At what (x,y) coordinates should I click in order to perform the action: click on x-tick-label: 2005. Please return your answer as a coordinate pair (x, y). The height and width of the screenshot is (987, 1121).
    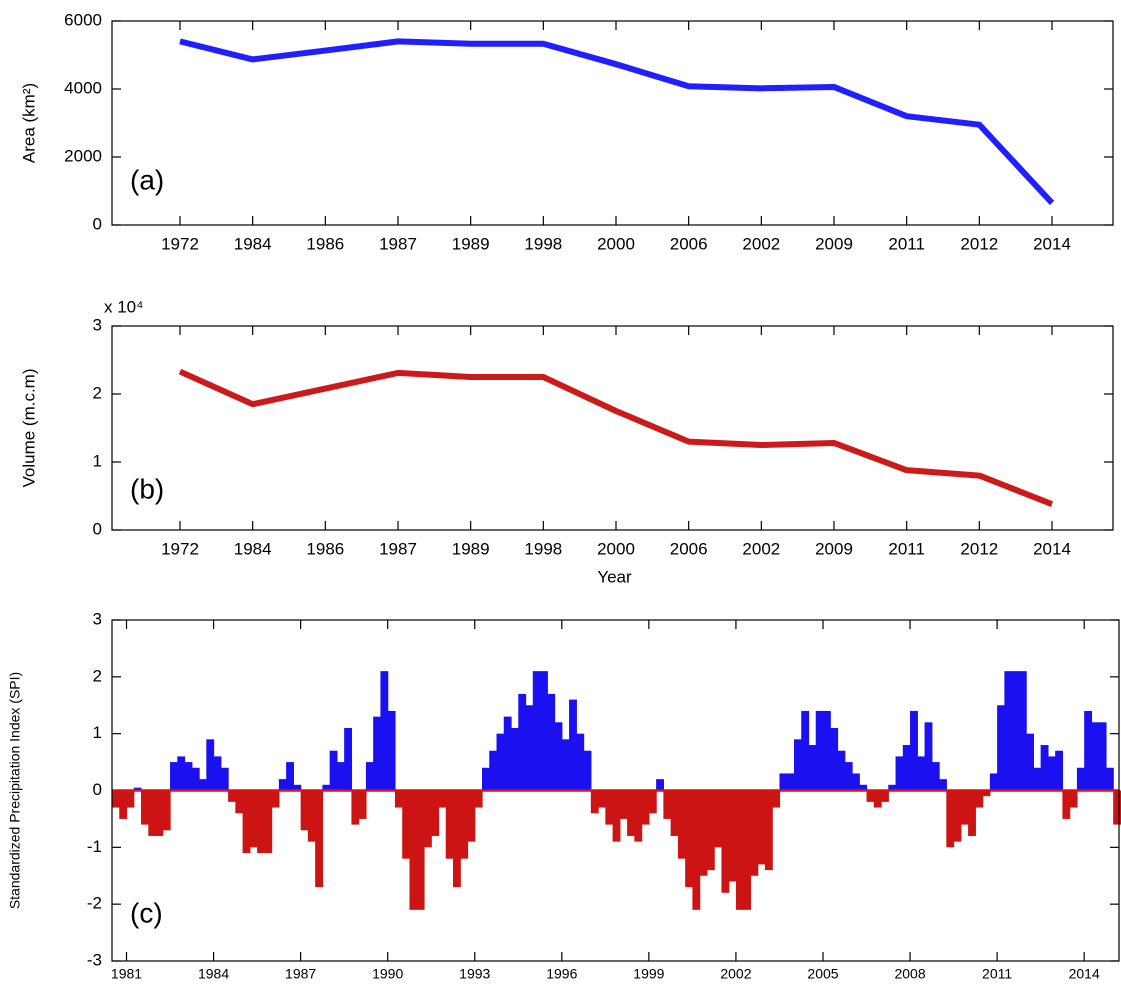
    Looking at the image, I should click on (822, 974).